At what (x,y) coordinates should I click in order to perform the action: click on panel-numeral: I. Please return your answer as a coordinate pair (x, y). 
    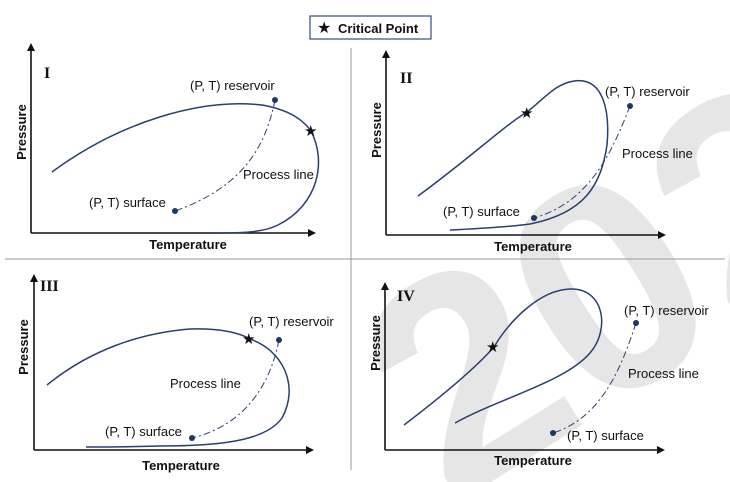
    Looking at the image, I should click on (47, 73).